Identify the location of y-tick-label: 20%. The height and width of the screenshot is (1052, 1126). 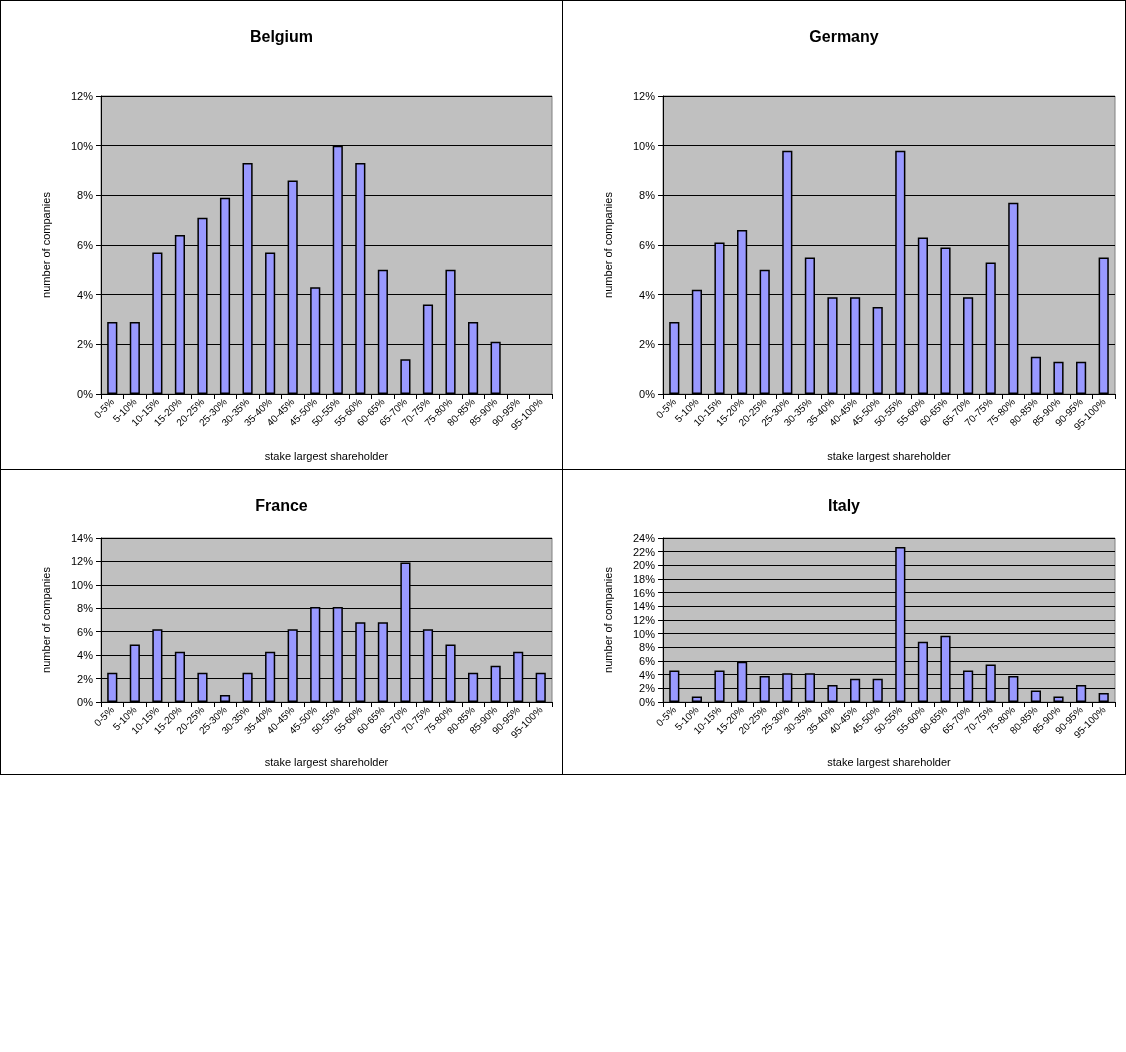
(644, 565).